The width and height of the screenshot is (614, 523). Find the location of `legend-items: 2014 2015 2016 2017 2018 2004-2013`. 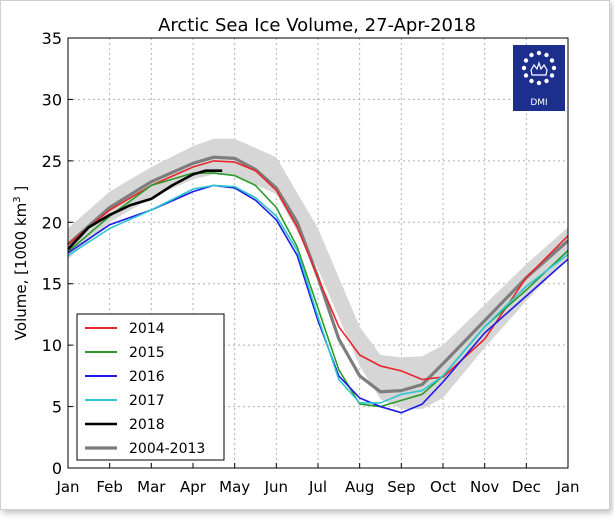

legend-items: 2014 2015 2016 2017 2018 2004-2013 is located at coordinates (145, 389).